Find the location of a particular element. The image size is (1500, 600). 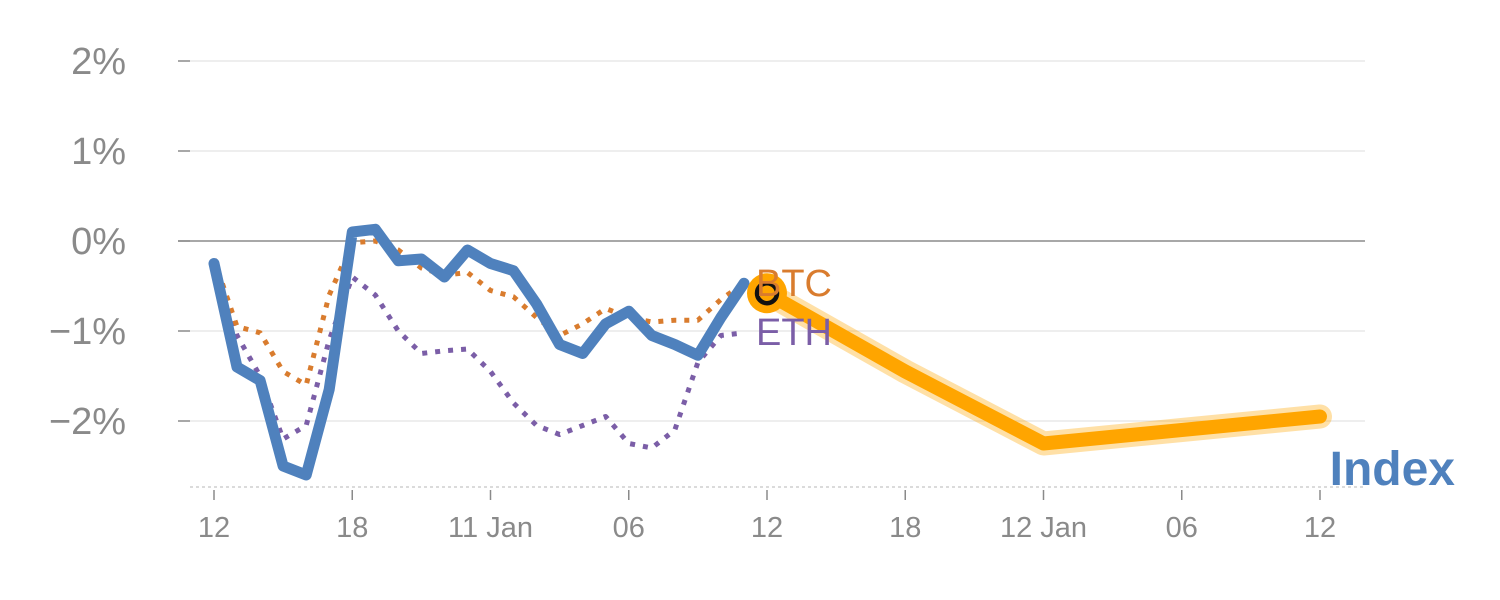

series-label-eth: ETH is located at coordinates (794, 333).